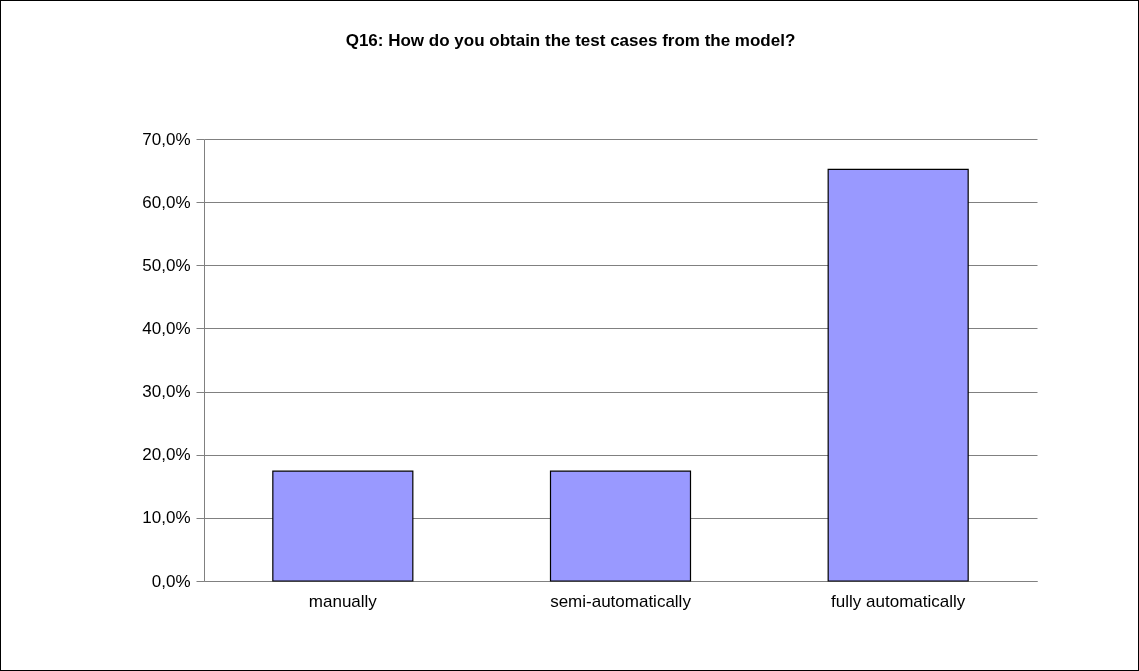  What do you see at coordinates (898, 601) in the screenshot?
I see `x-tick-label: fully automatically` at bounding box center [898, 601].